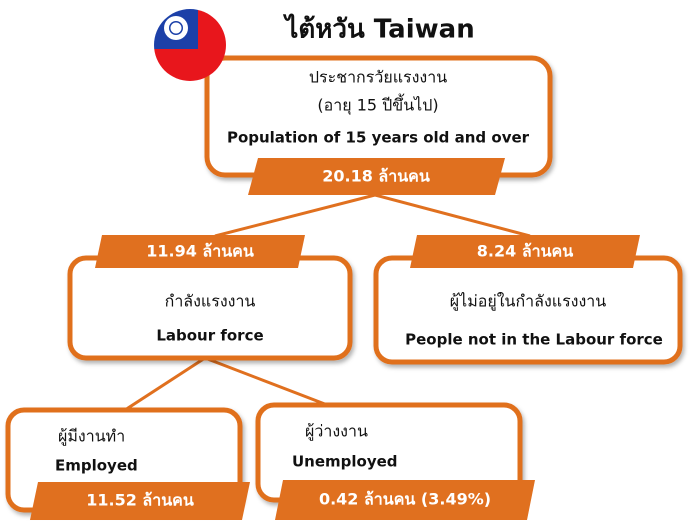  Describe the element at coordinates (345, 462) in the screenshot. I see `node-en: Unemployed` at that location.